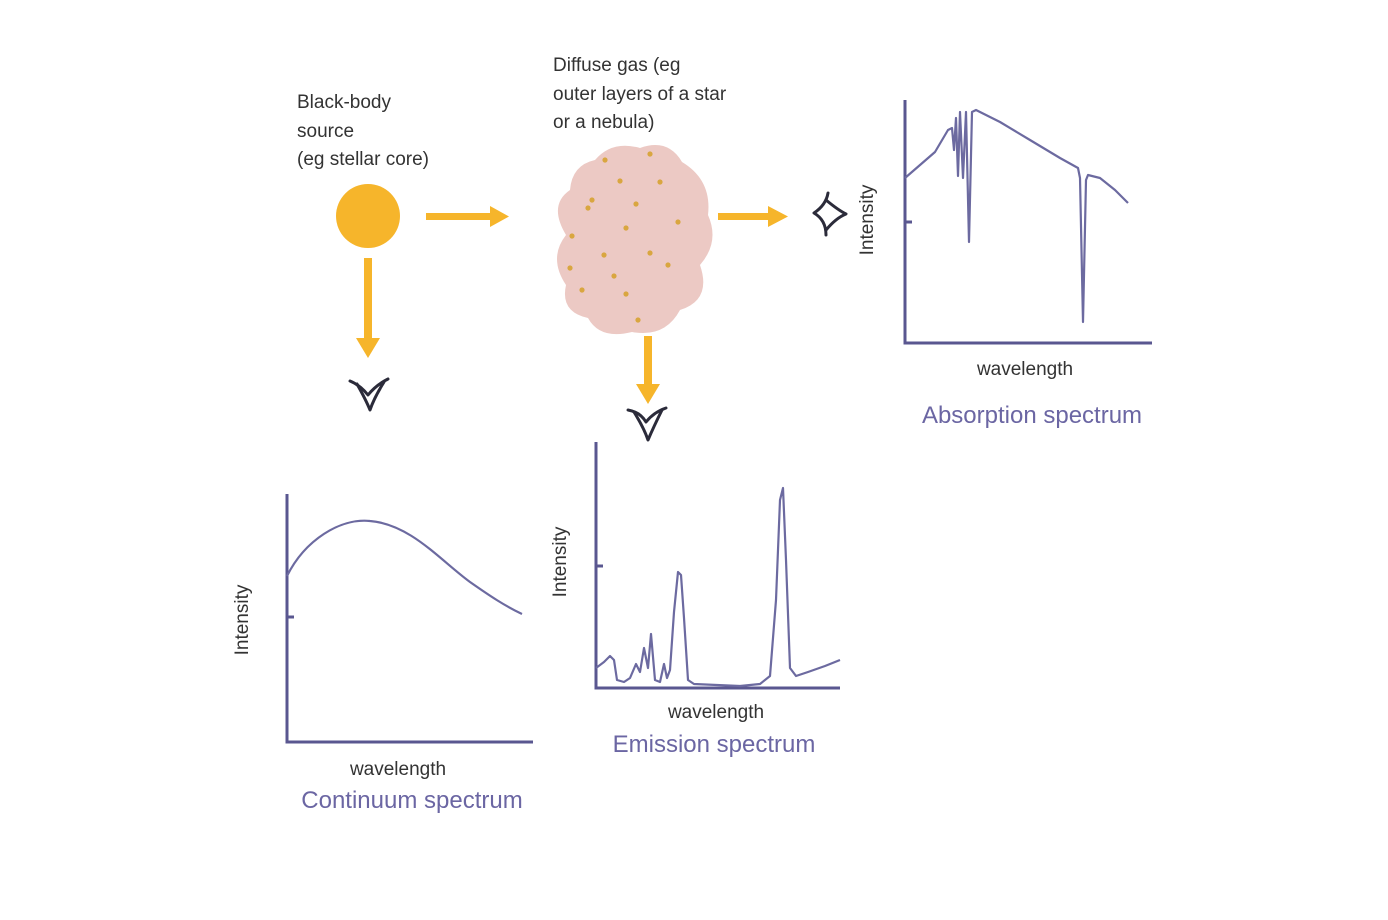 Image resolution: width=1388 pixels, height=920 pixels. I want to click on absorption-curve, so click(1016, 216).